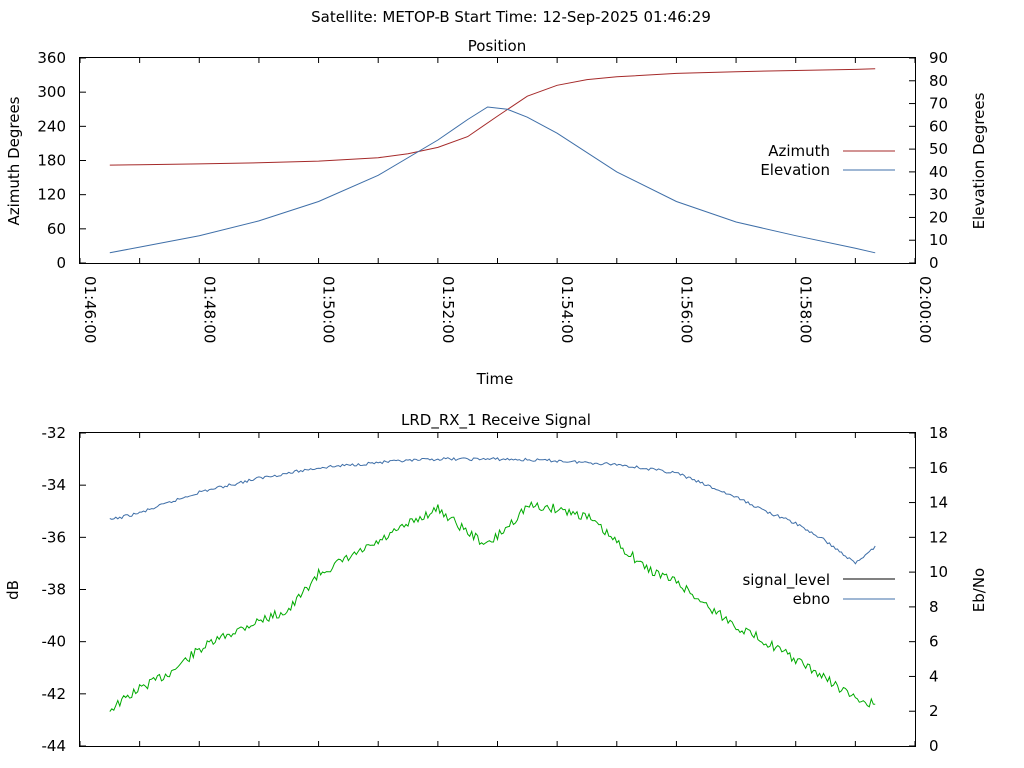 Image resolution: width=1024 pixels, height=768 pixels. Describe the element at coordinates (13, 590) in the screenshot. I see `signal-y-axis-label: dB` at that location.